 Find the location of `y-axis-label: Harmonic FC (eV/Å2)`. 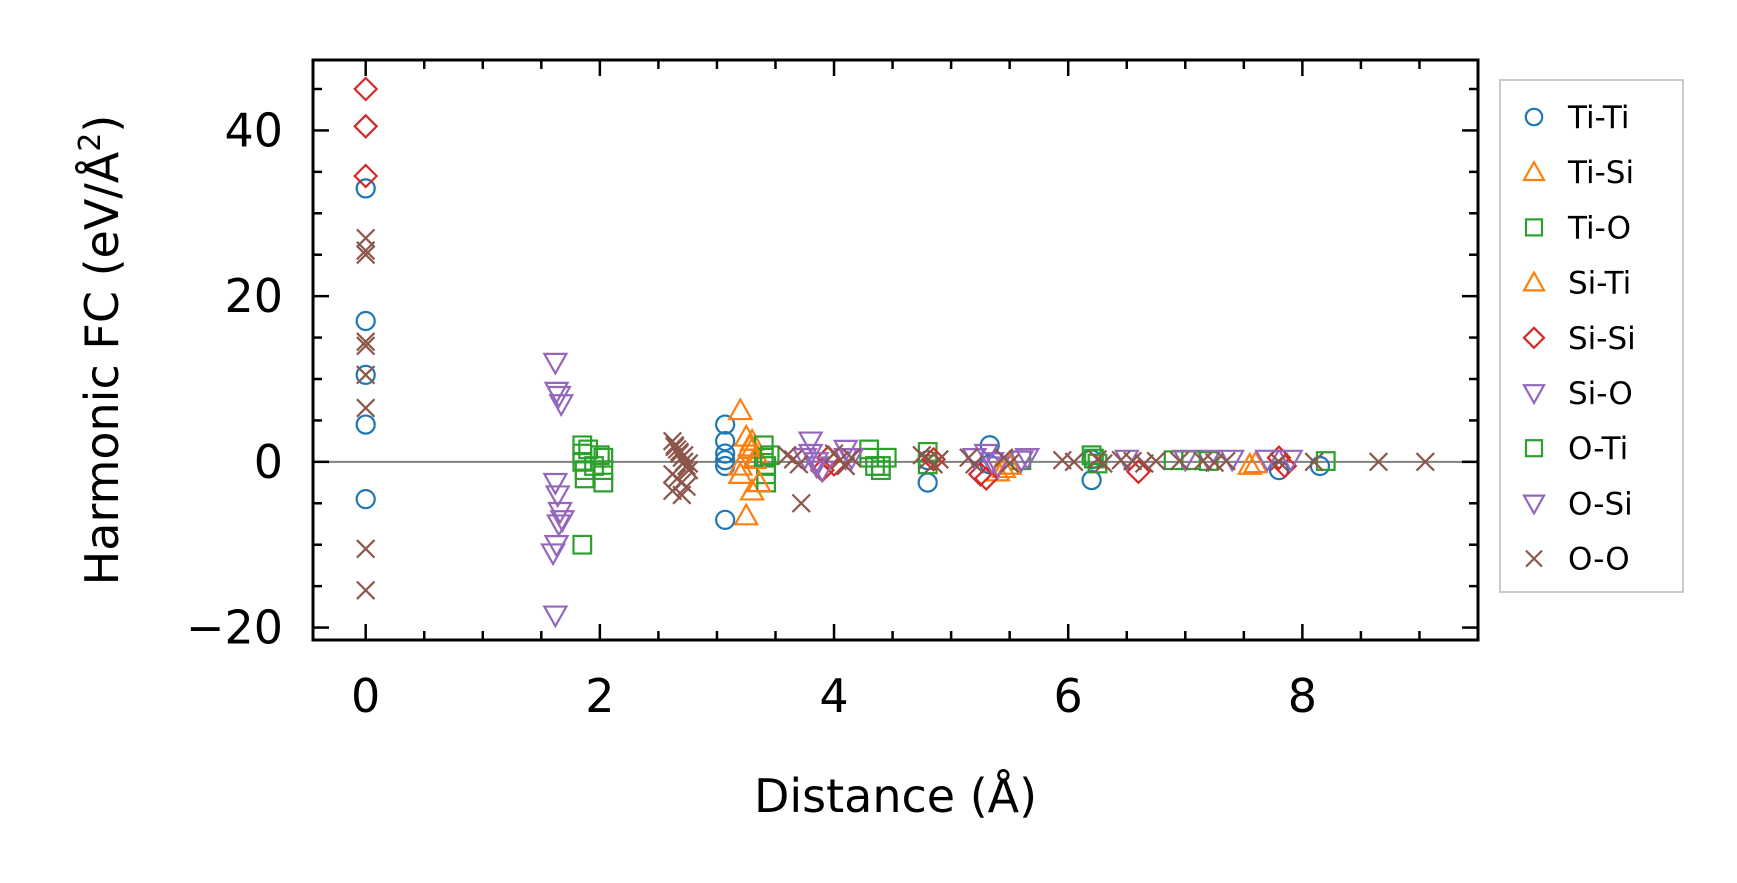

y-axis-label: Harmonic FC (eV/Å2) is located at coordinates (101, 350).